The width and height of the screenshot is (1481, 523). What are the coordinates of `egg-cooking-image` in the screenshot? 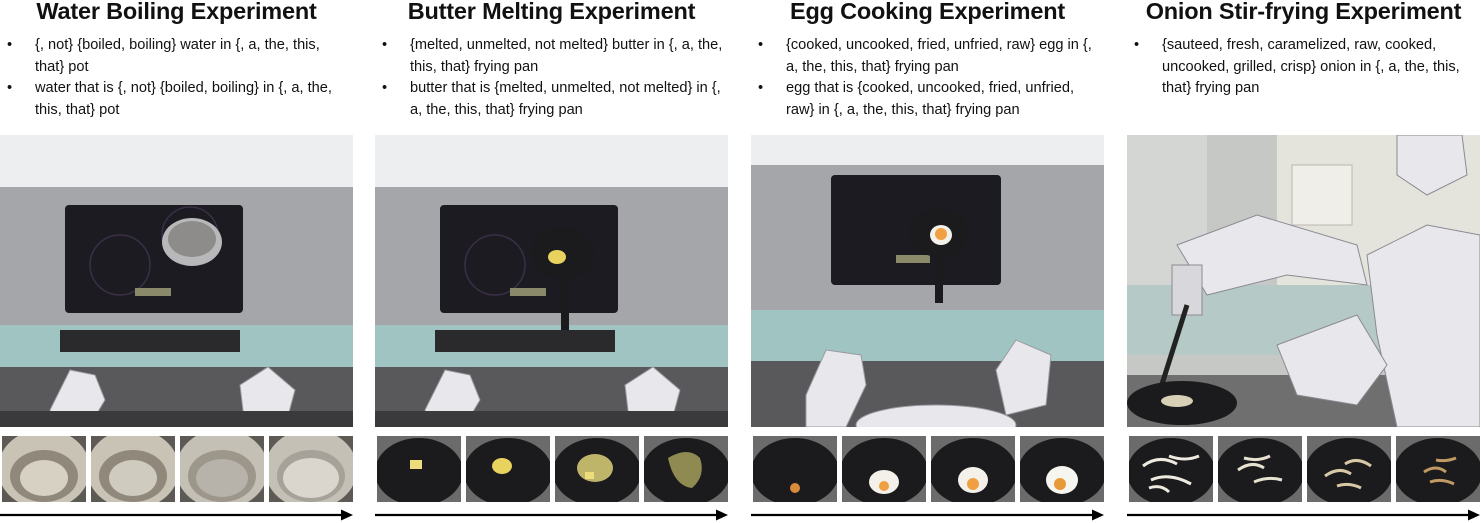 It's located at (884, 469).